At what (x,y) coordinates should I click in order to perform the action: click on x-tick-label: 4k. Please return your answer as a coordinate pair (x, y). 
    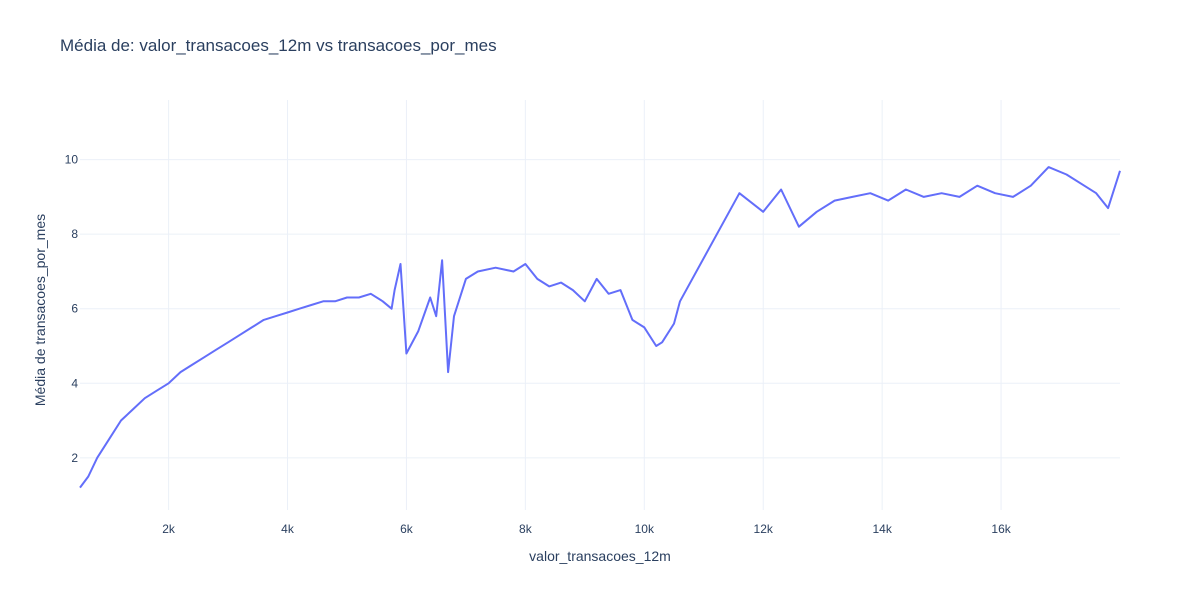
    Looking at the image, I should click on (288, 529).